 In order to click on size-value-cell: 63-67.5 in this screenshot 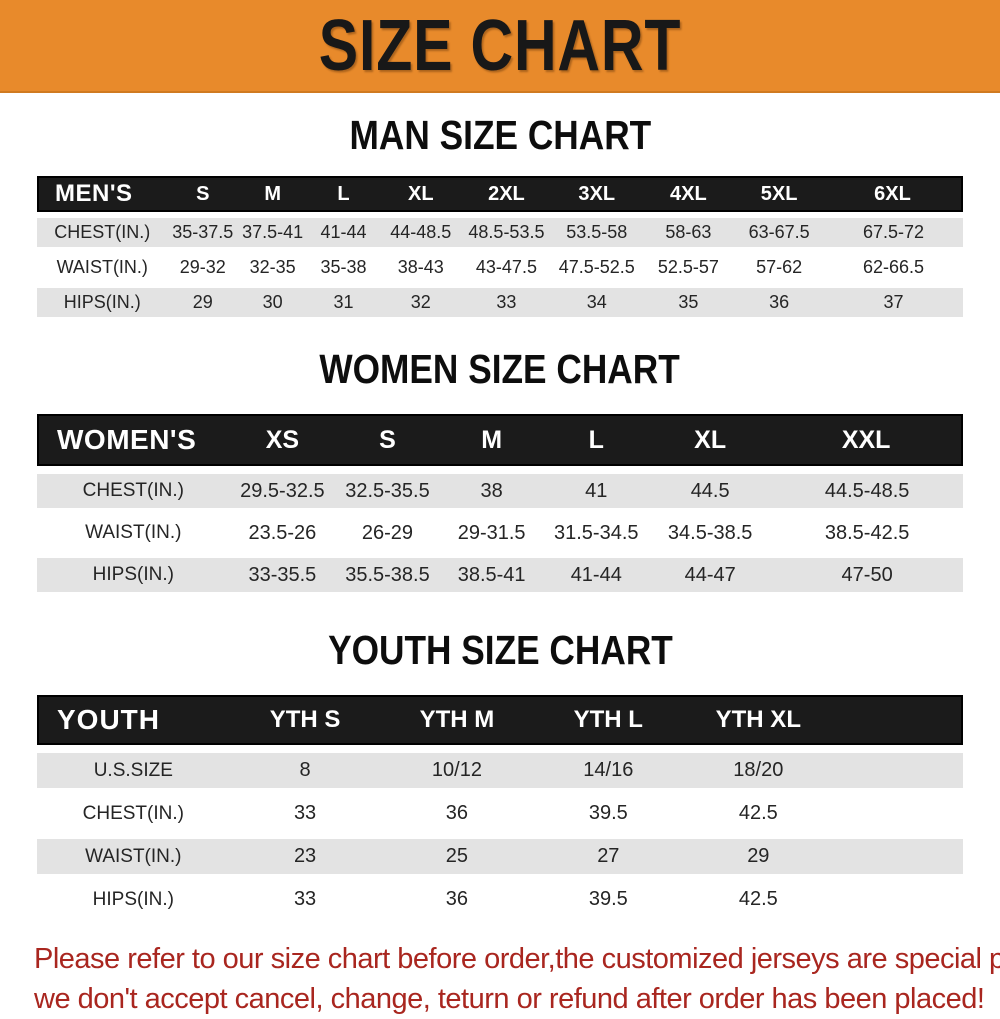, I will do `click(779, 232)`.